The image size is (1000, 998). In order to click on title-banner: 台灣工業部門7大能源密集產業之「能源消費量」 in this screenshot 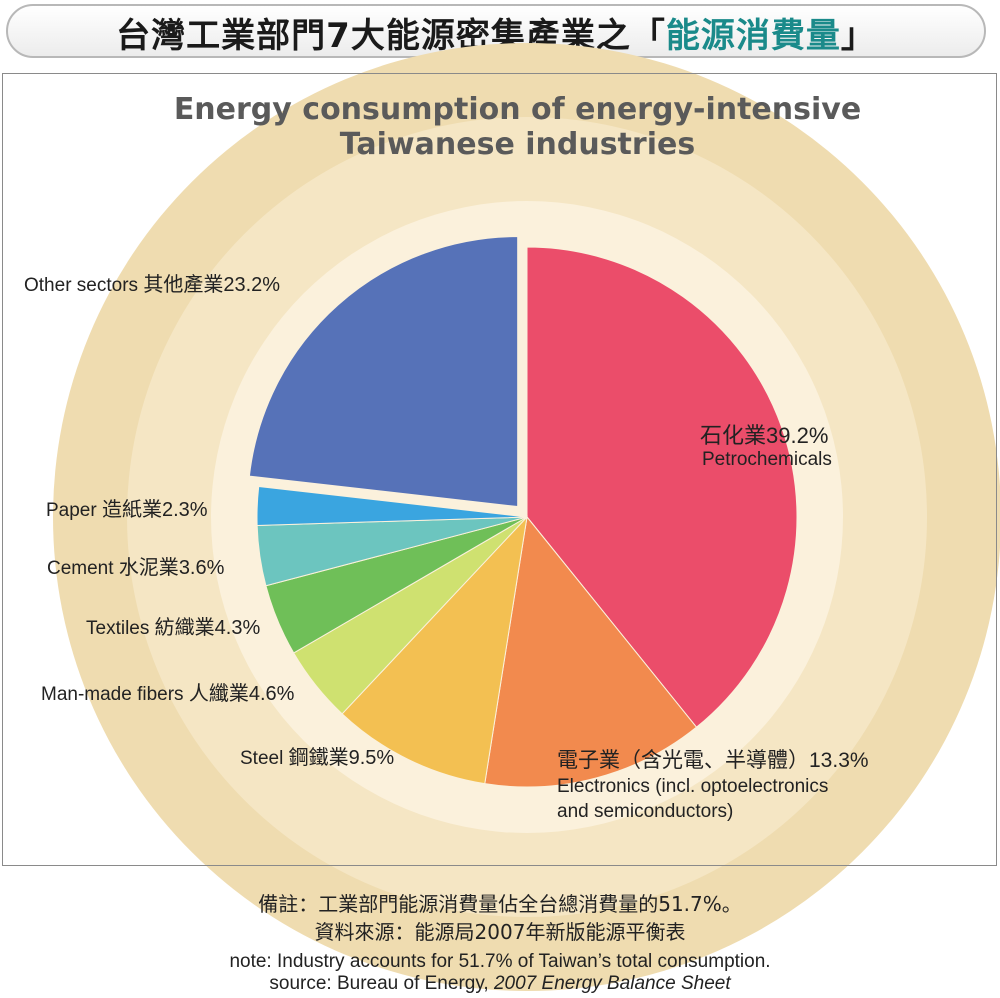, I will do `click(496, 31)`.